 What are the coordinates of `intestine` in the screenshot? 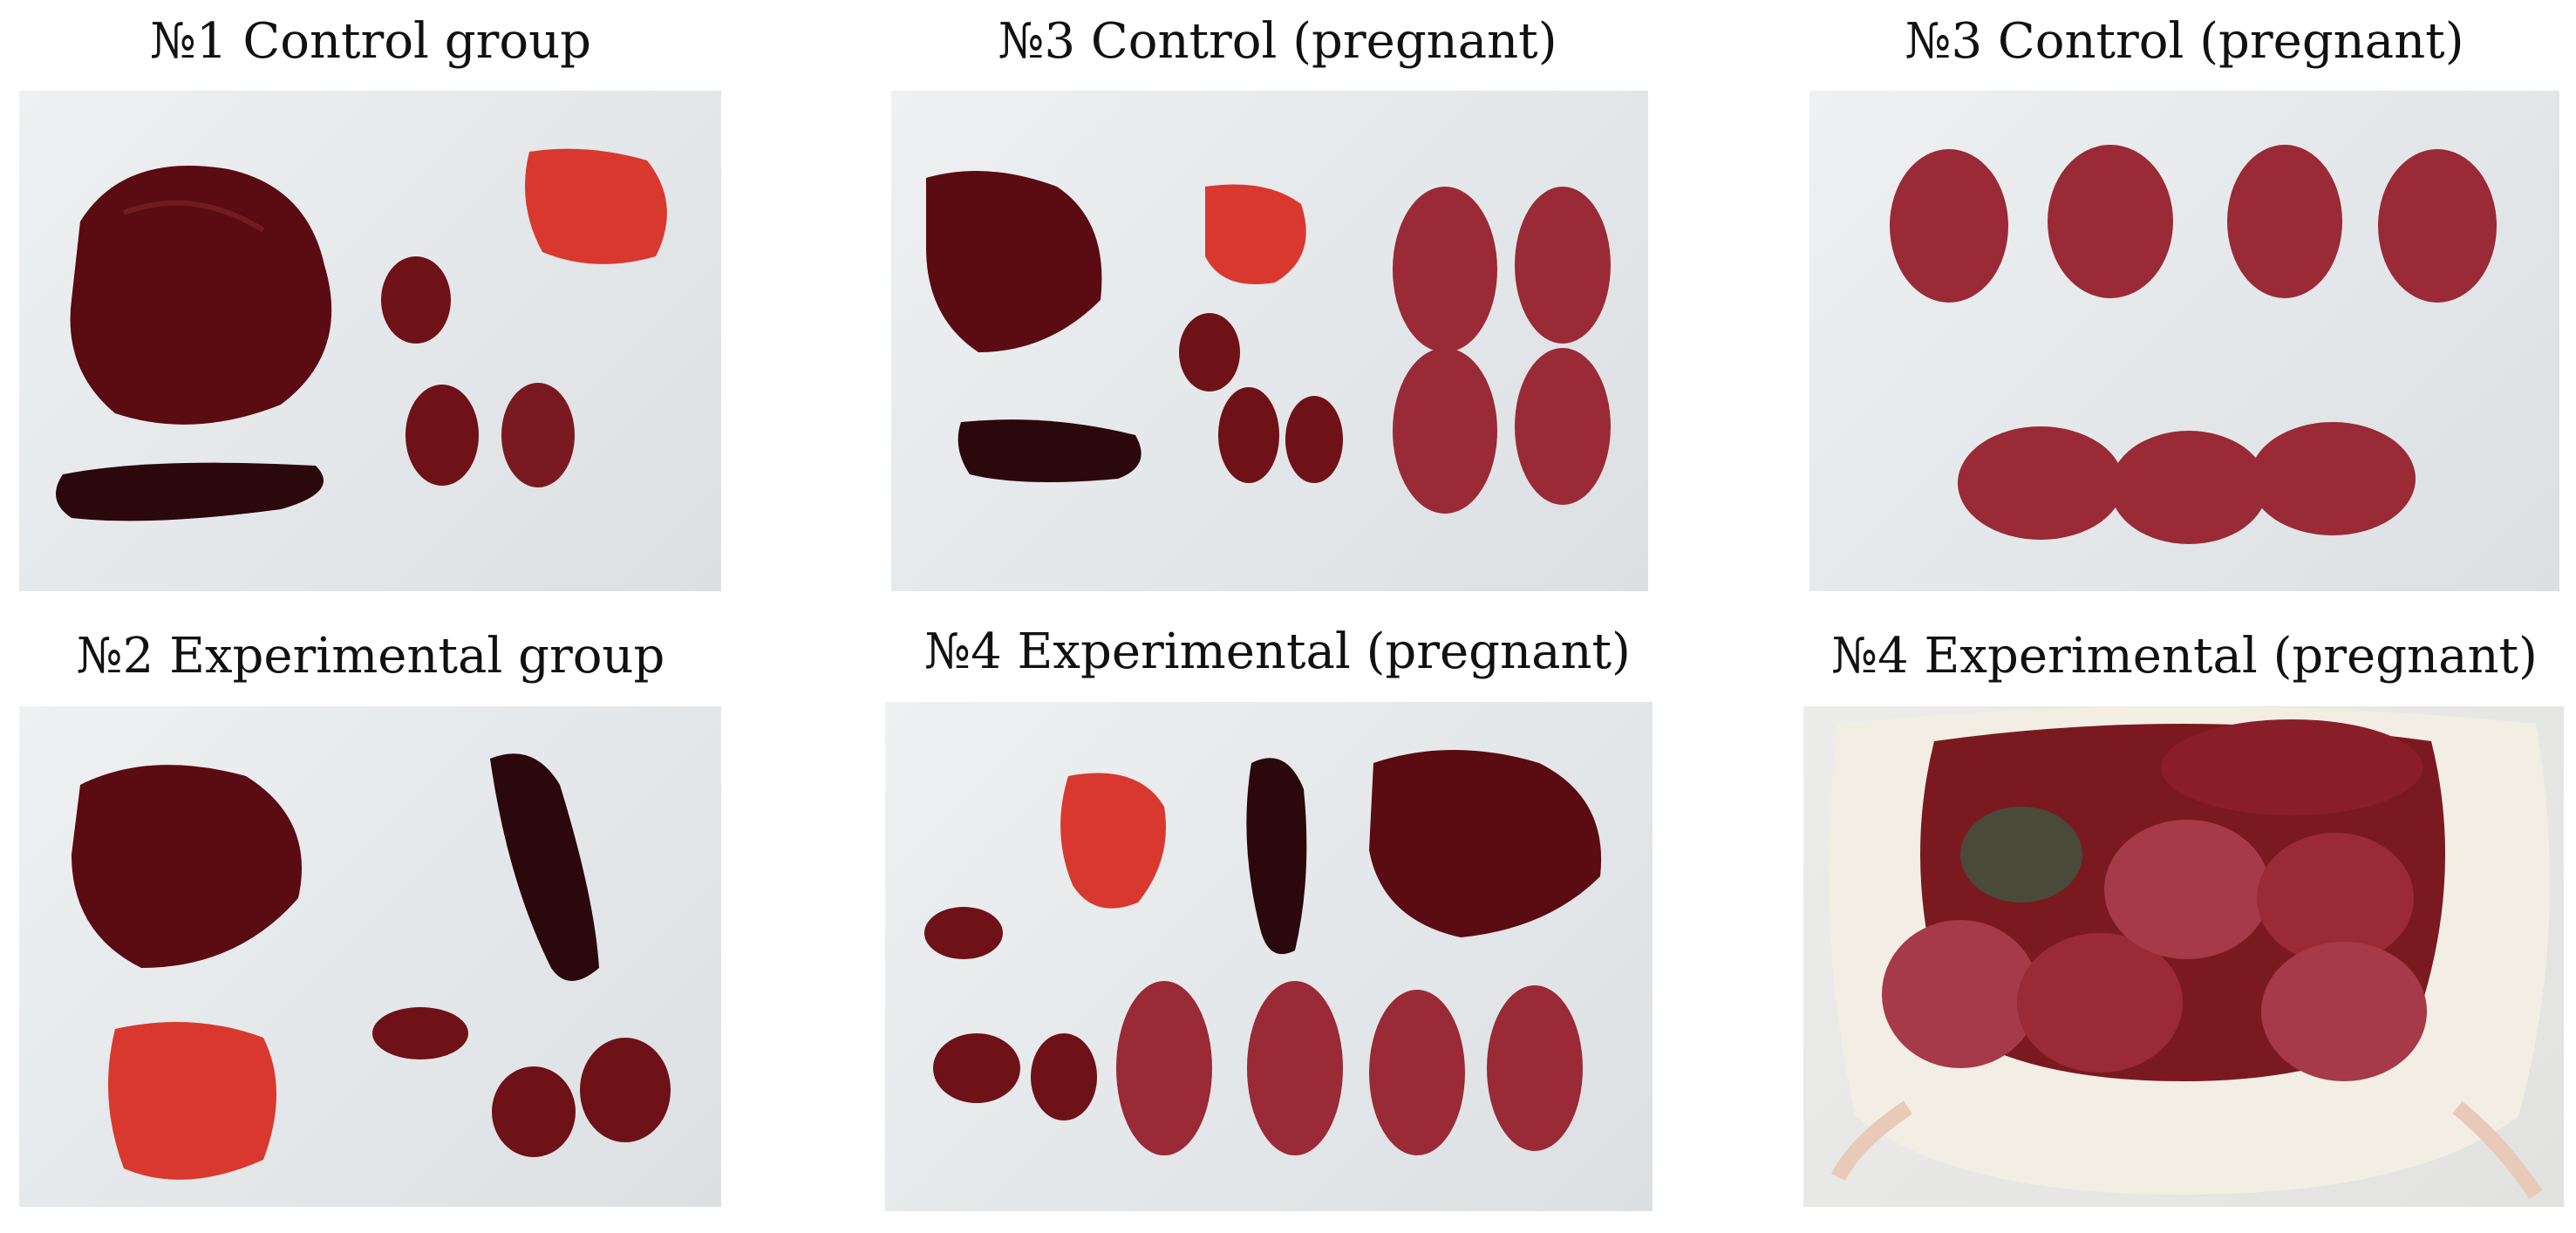 It's located at (2021, 855).